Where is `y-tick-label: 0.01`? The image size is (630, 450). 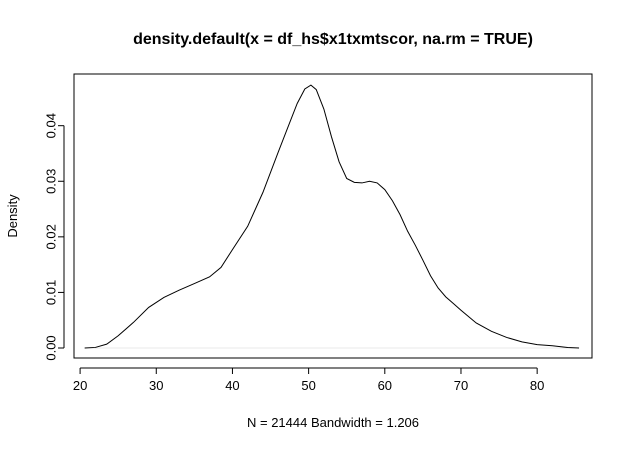 y-tick-label: 0.01 is located at coordinates (51, 292).